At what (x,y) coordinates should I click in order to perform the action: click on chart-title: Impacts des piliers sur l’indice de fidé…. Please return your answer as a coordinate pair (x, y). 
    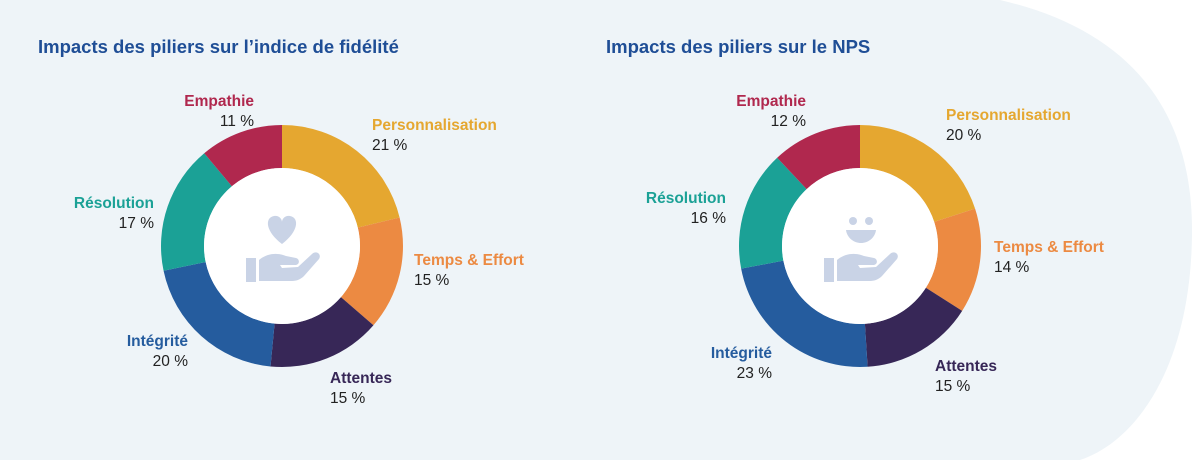
    Looking at the image, I should click on (218, 46).